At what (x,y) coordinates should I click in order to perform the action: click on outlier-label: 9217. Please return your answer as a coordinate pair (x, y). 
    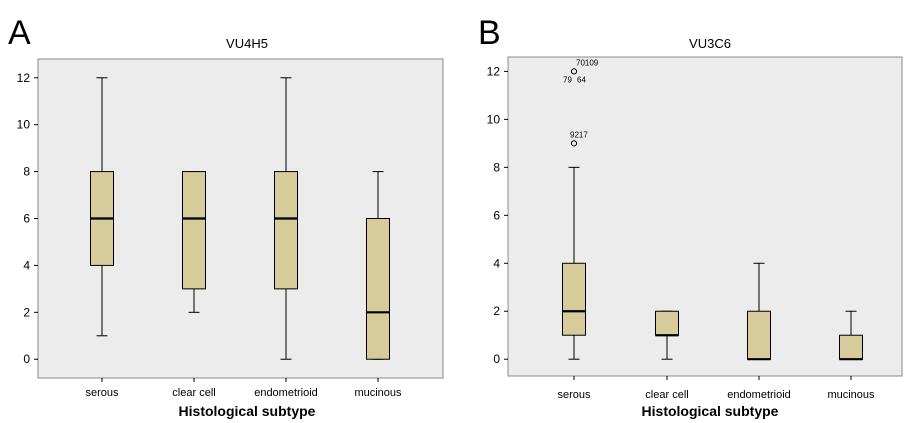
    Looking at the image, I should click on (579, 134).